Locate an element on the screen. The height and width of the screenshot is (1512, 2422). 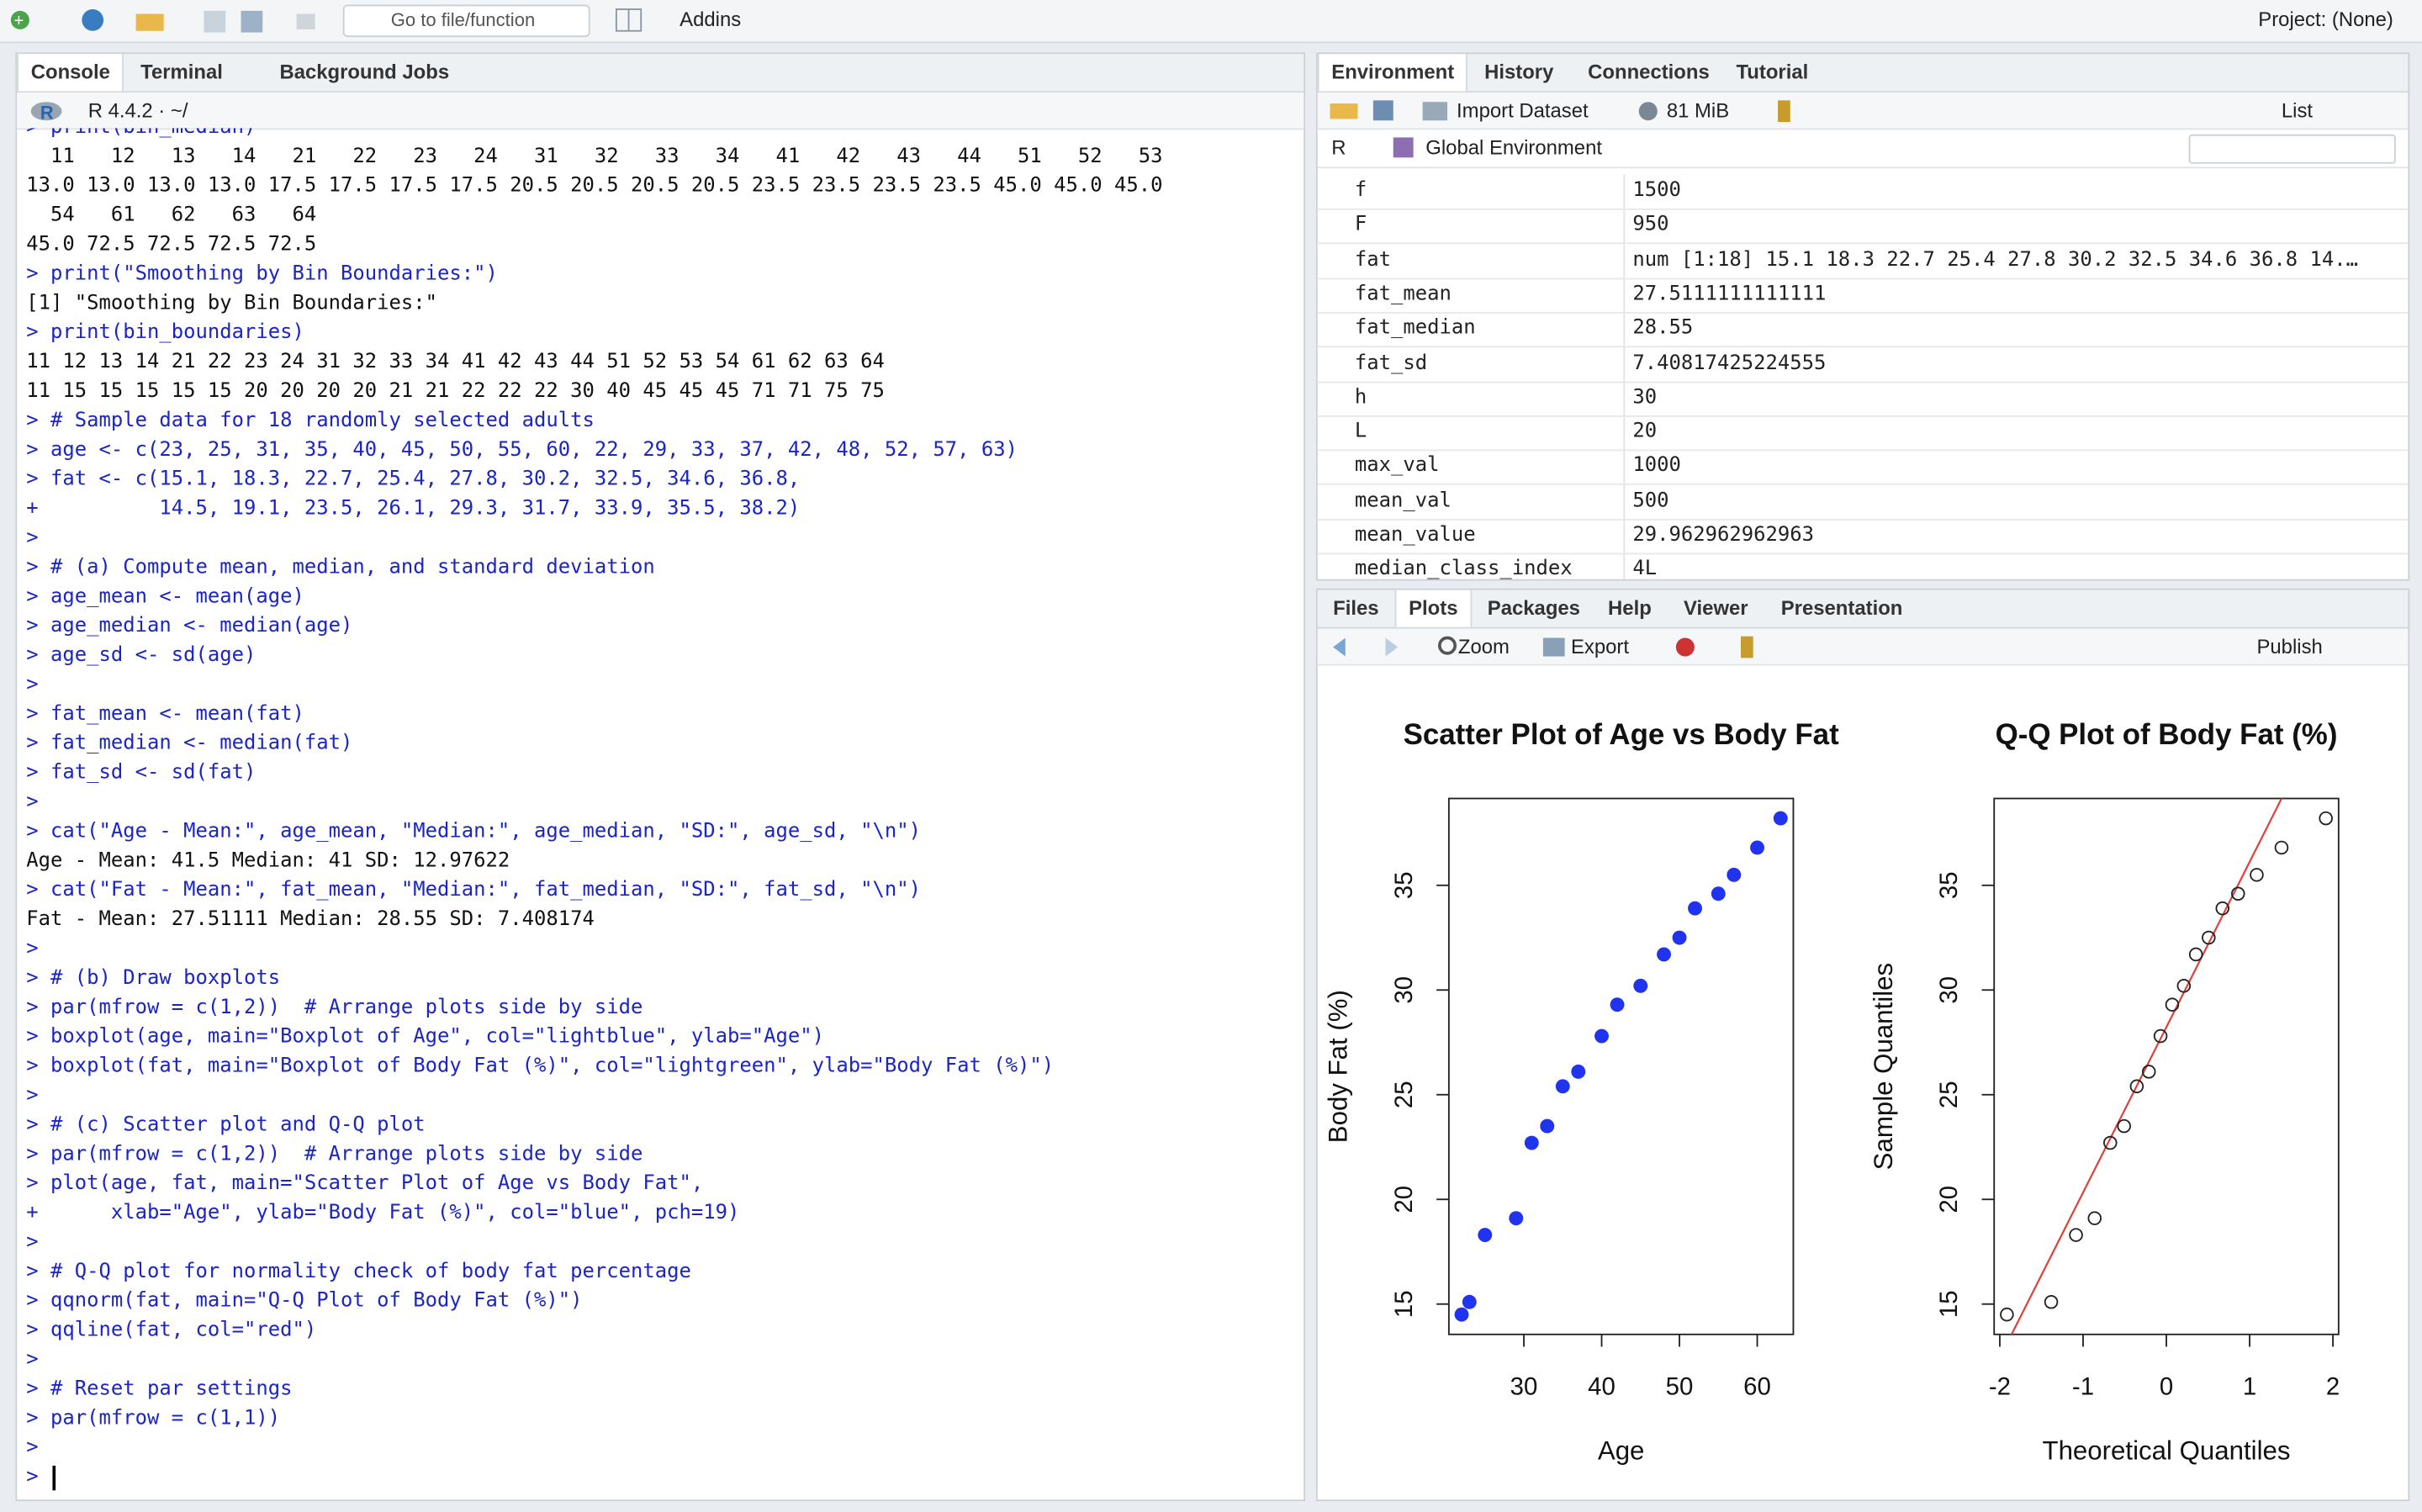
r-logo: R is located at coordinates (46, 112).